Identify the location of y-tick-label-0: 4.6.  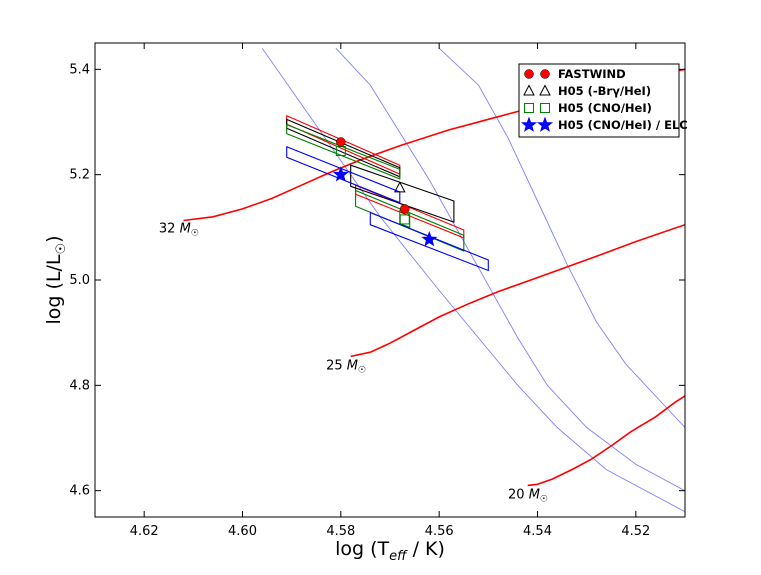
(79, 491).